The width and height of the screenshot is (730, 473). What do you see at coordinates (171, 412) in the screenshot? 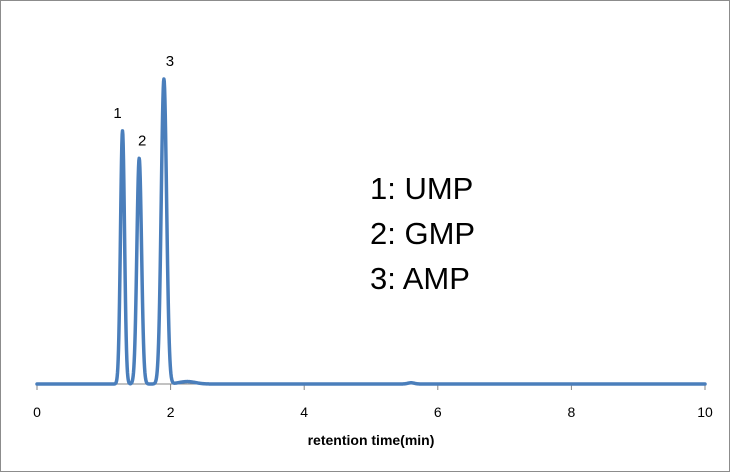
I see `x-tick-label: 2` at bounding box center [171, 412].